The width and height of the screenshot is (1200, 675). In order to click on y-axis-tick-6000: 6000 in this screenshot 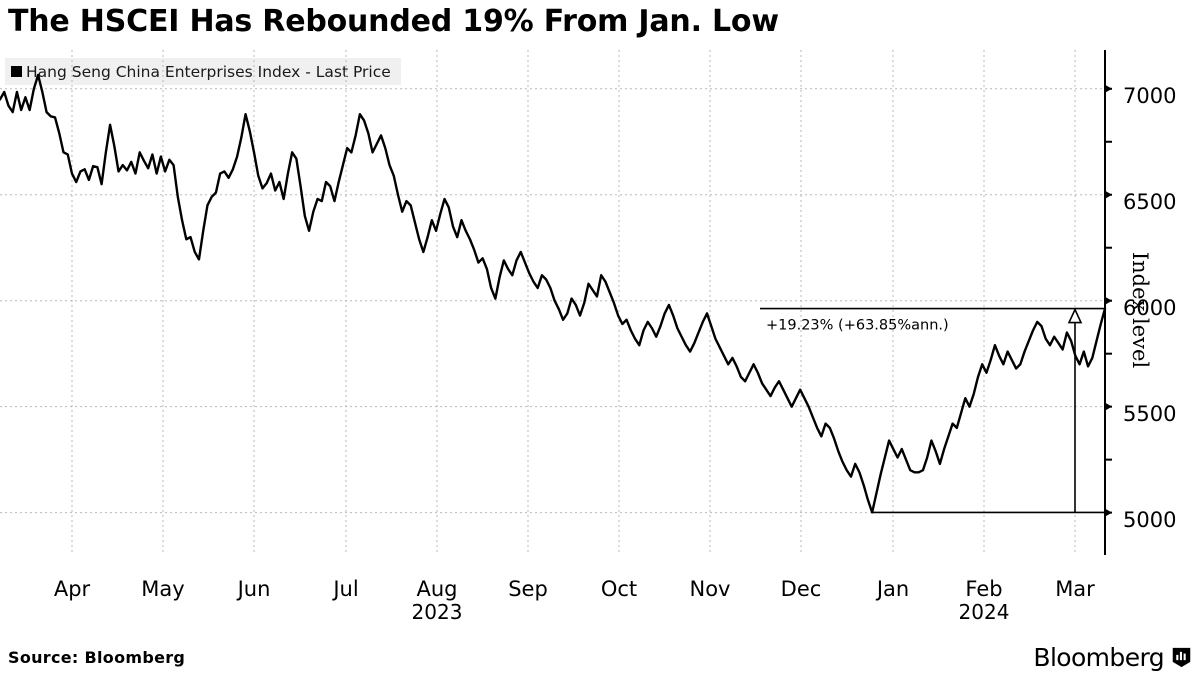, I will do `click(1150, 307)`.